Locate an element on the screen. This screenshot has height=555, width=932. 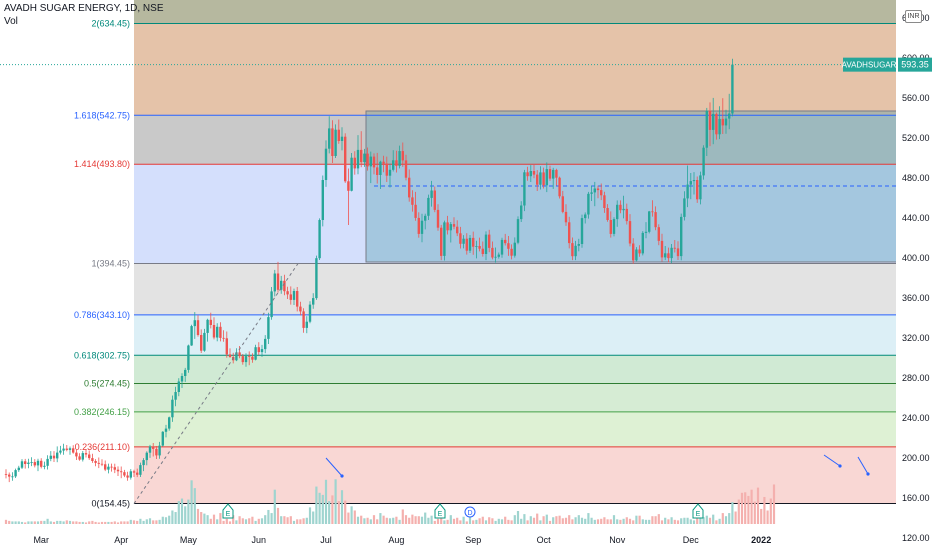
dividend-marker is located at coordinates (470, 512).